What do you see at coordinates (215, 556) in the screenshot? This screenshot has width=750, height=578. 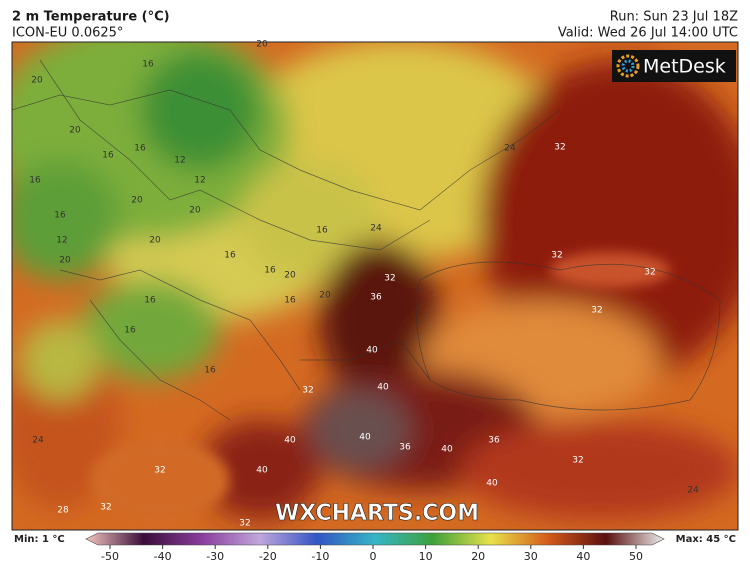 I see `colorbar-tick-label: -30` at bounding box center [215, 556].